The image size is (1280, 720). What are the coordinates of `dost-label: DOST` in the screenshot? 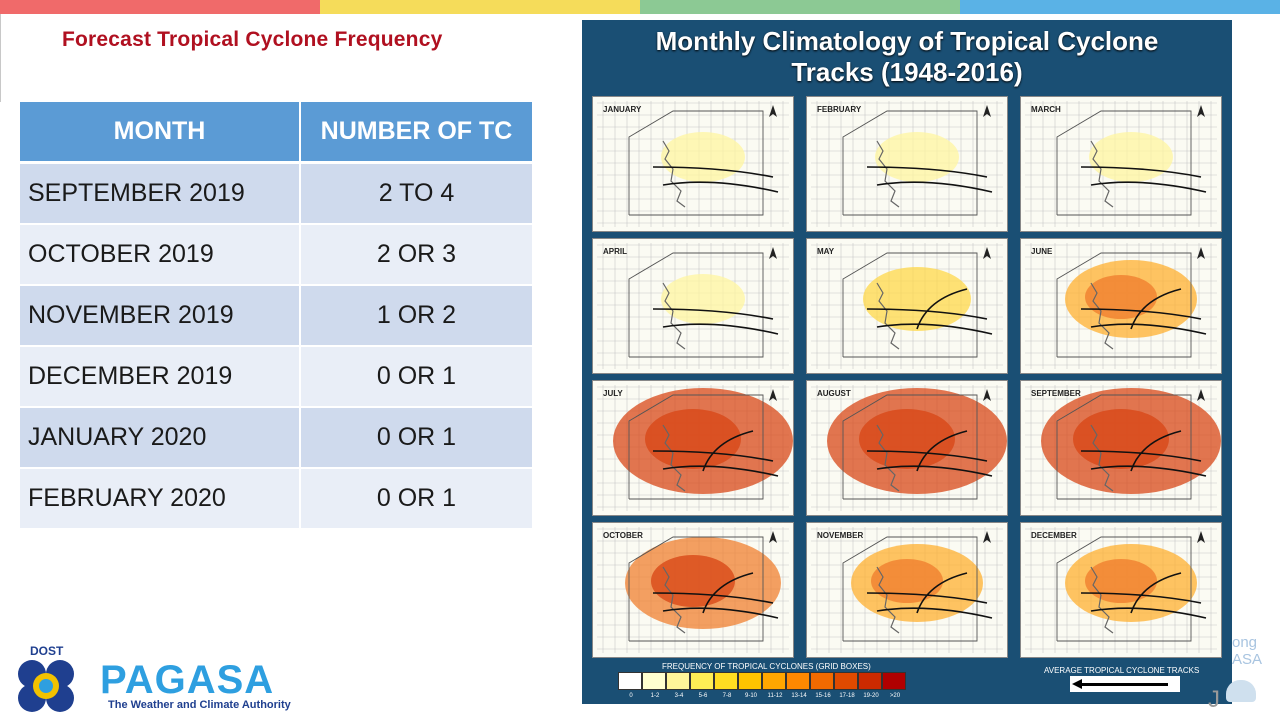 It's located at (47, 651).